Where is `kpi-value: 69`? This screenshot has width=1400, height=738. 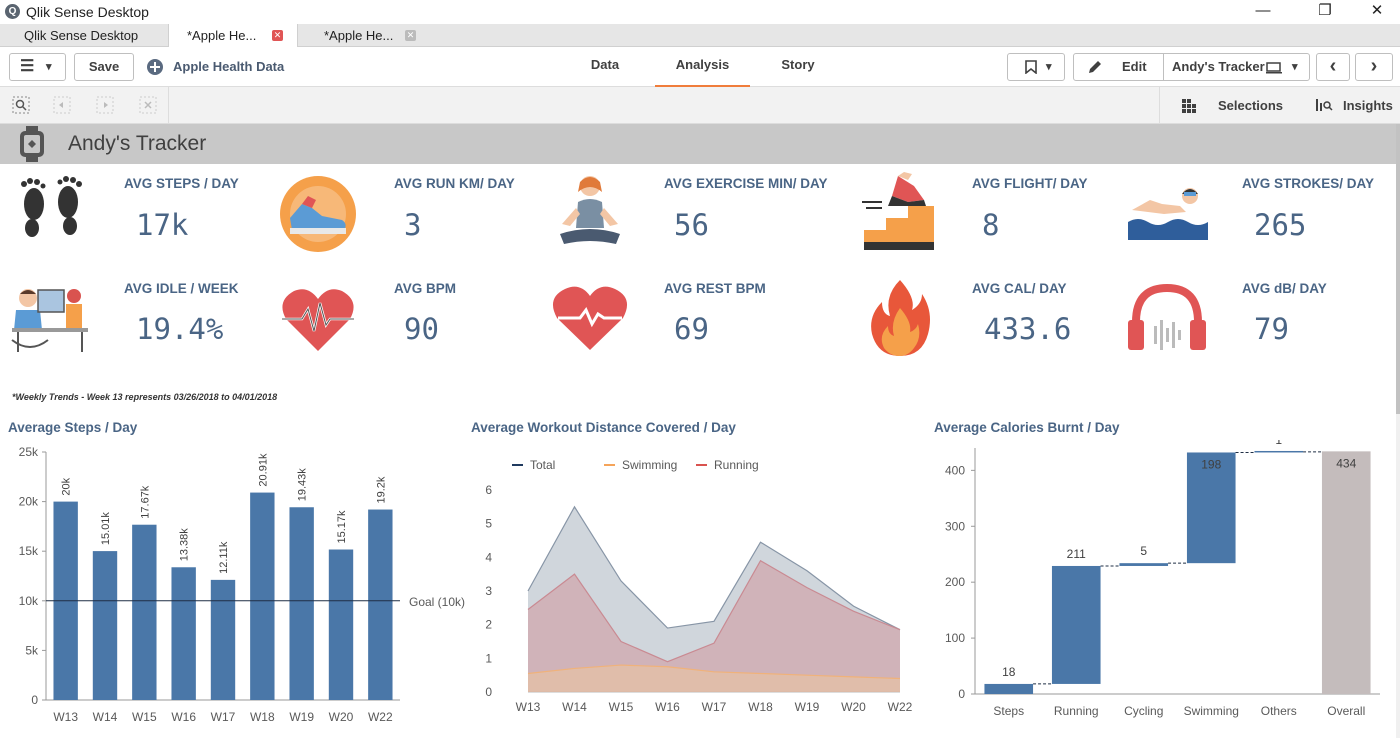
kpi-value: 69 is located at coordinates (691, 329).